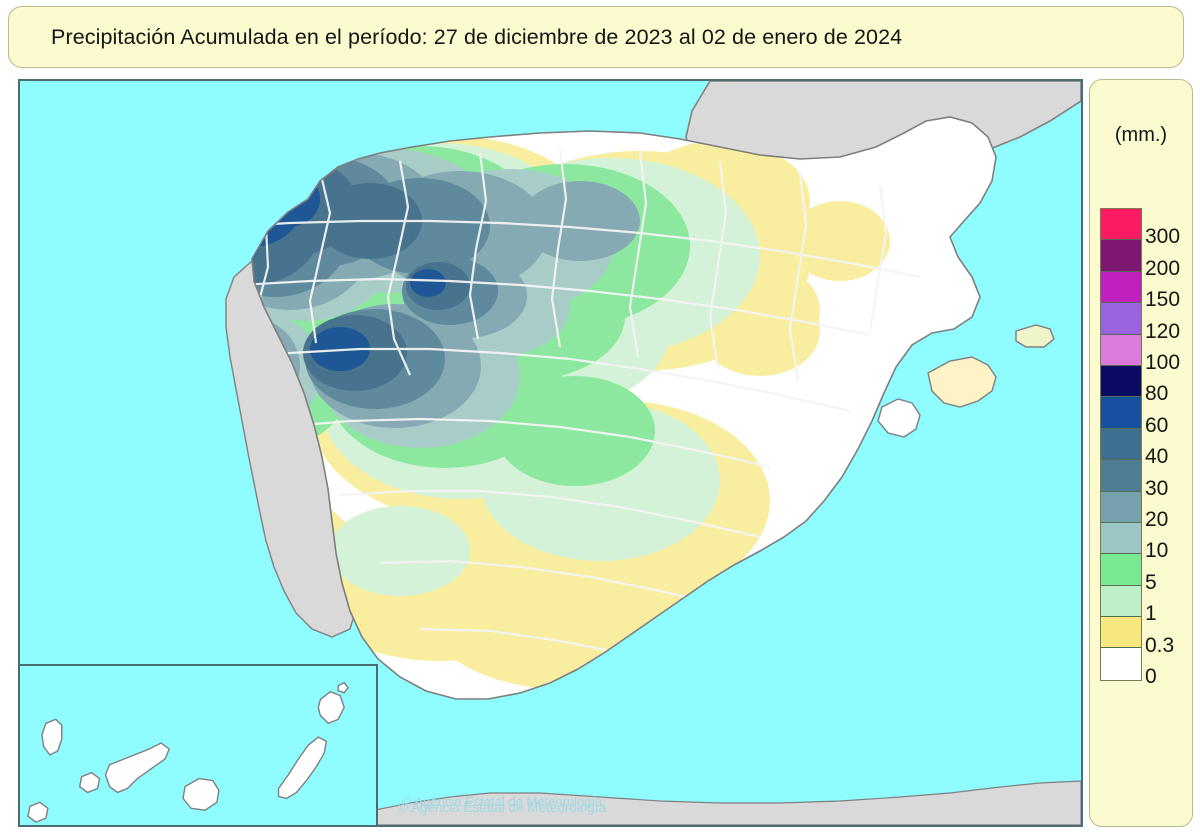  Describe the element at coordinates (1163, 300) in the screenshot. I see `legend-label-150: 150` at that location.